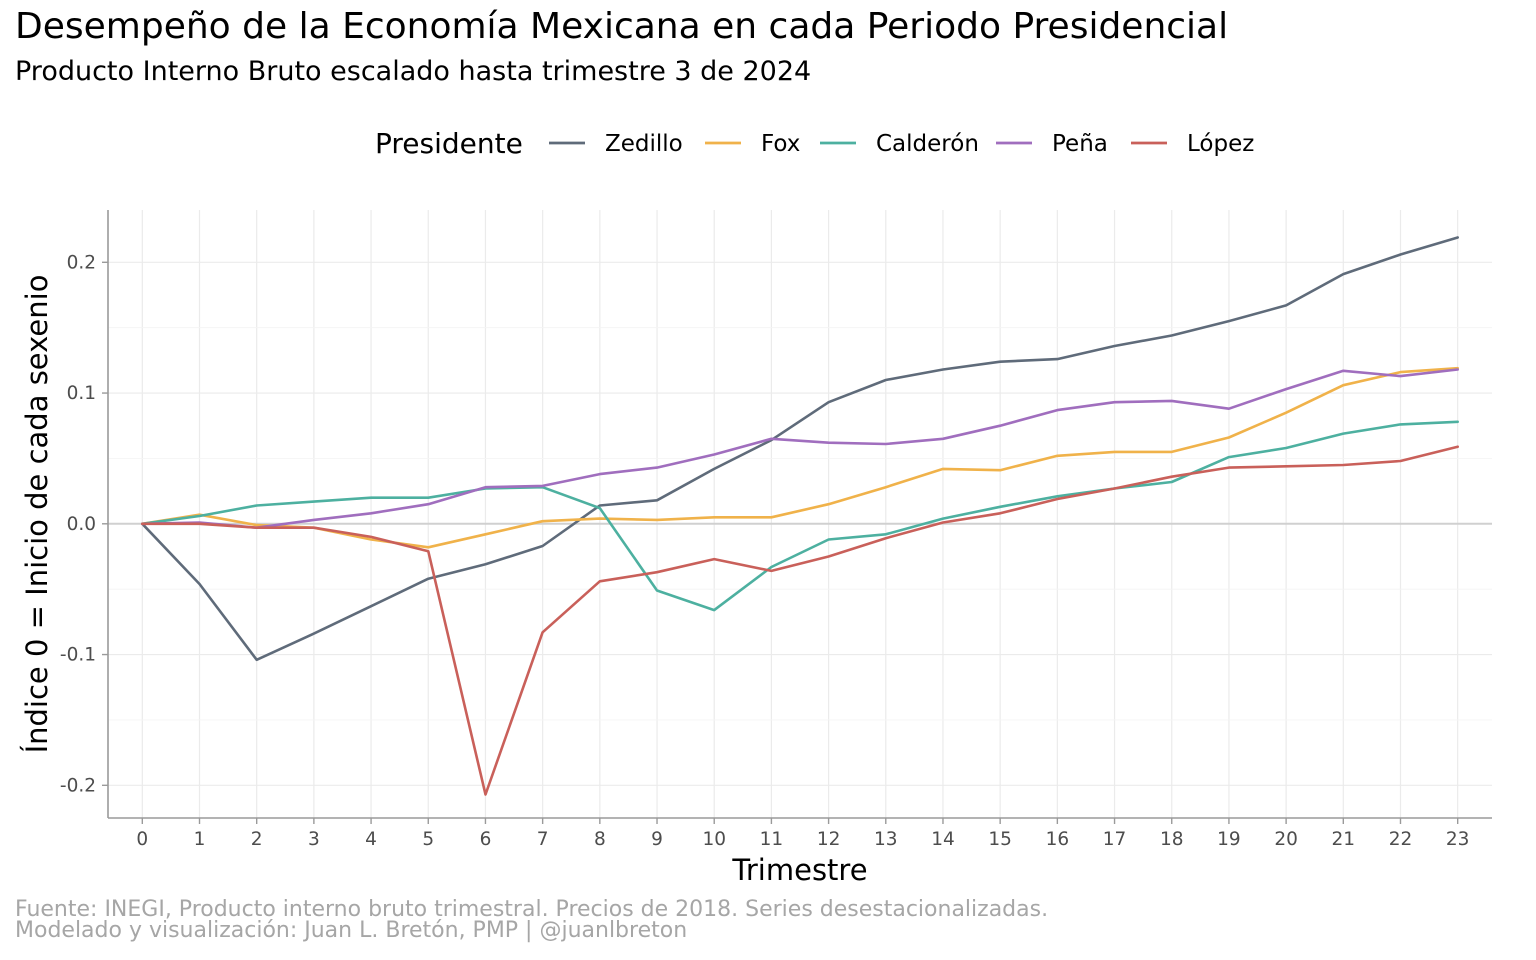 This screenshot has width=1536, height=960. What do you see at coordinates (200, 839) in the screenshot?
I see `x-tick-label: 1` at bounding box center [200, 839].